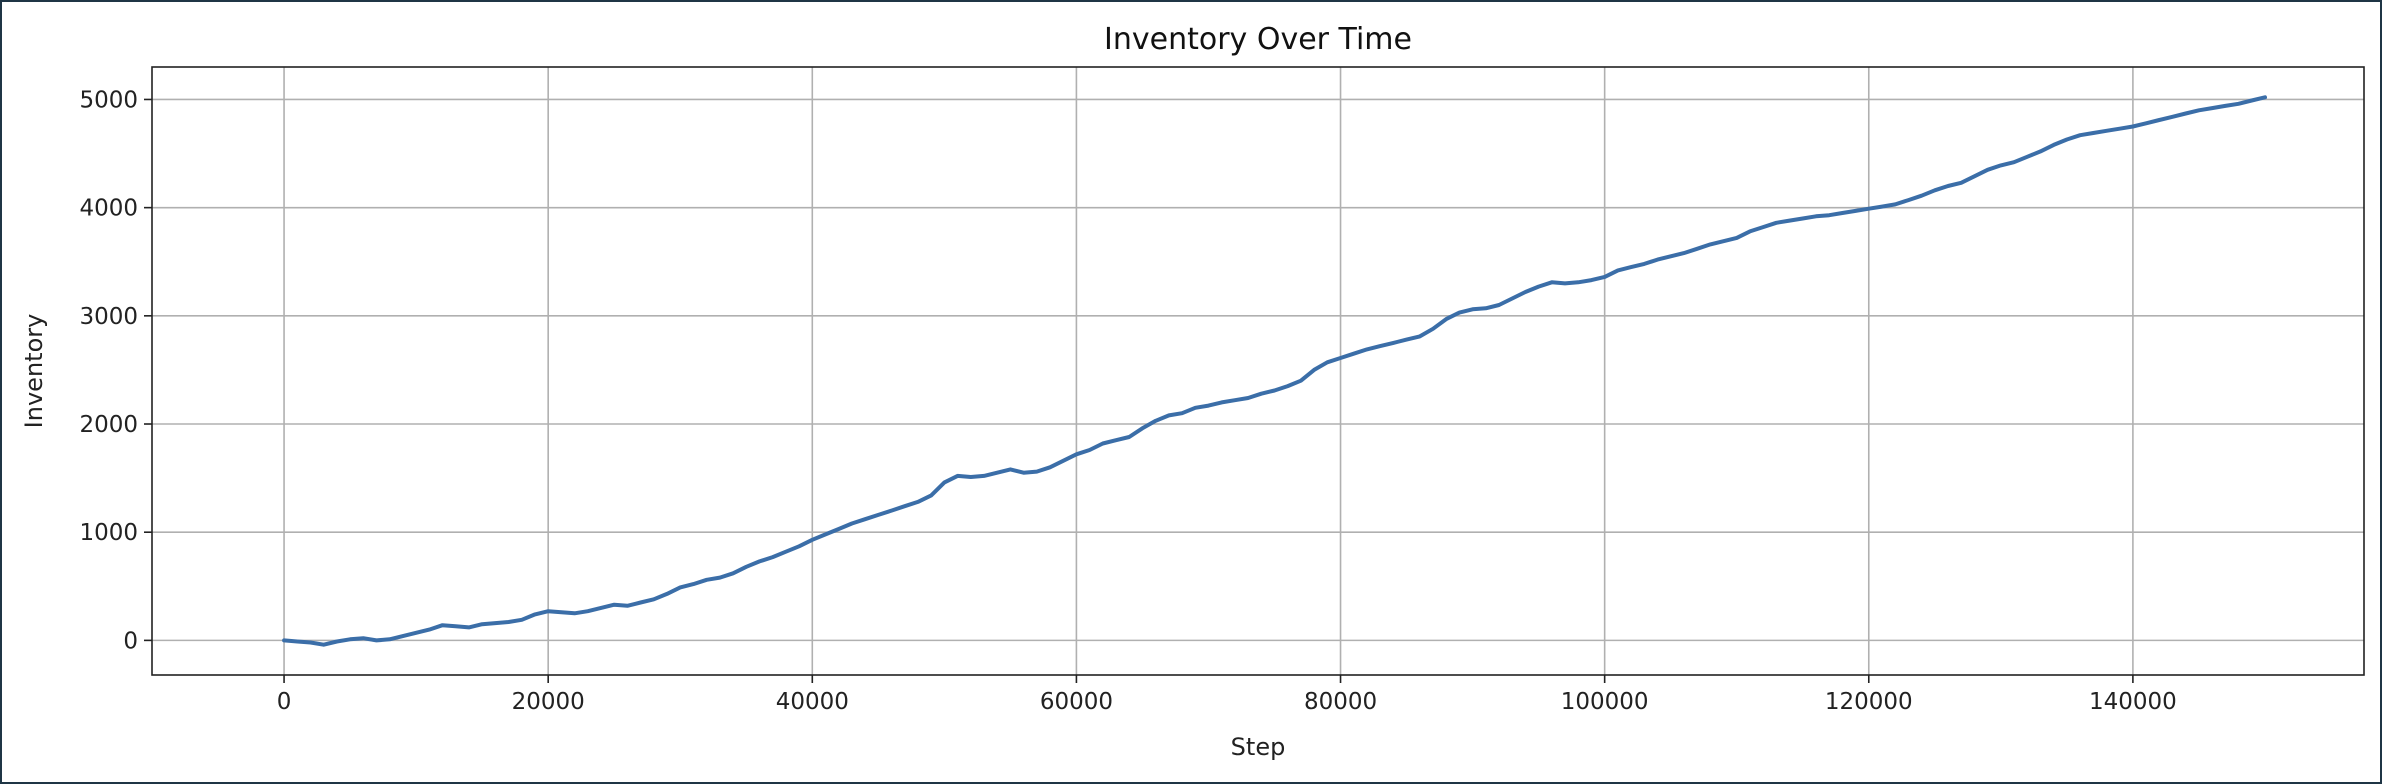  What do you see at coordinates (1258, 747) in the screenshot?
I see `x-axis-label: Step` at bounding box center [1258, 747].